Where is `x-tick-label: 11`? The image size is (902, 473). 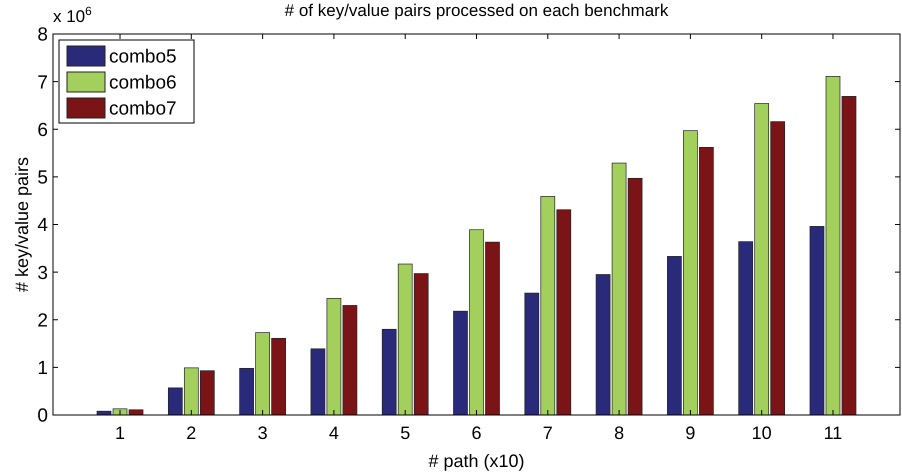 x-tick-label: 11 is located at coordinates (833, 433).